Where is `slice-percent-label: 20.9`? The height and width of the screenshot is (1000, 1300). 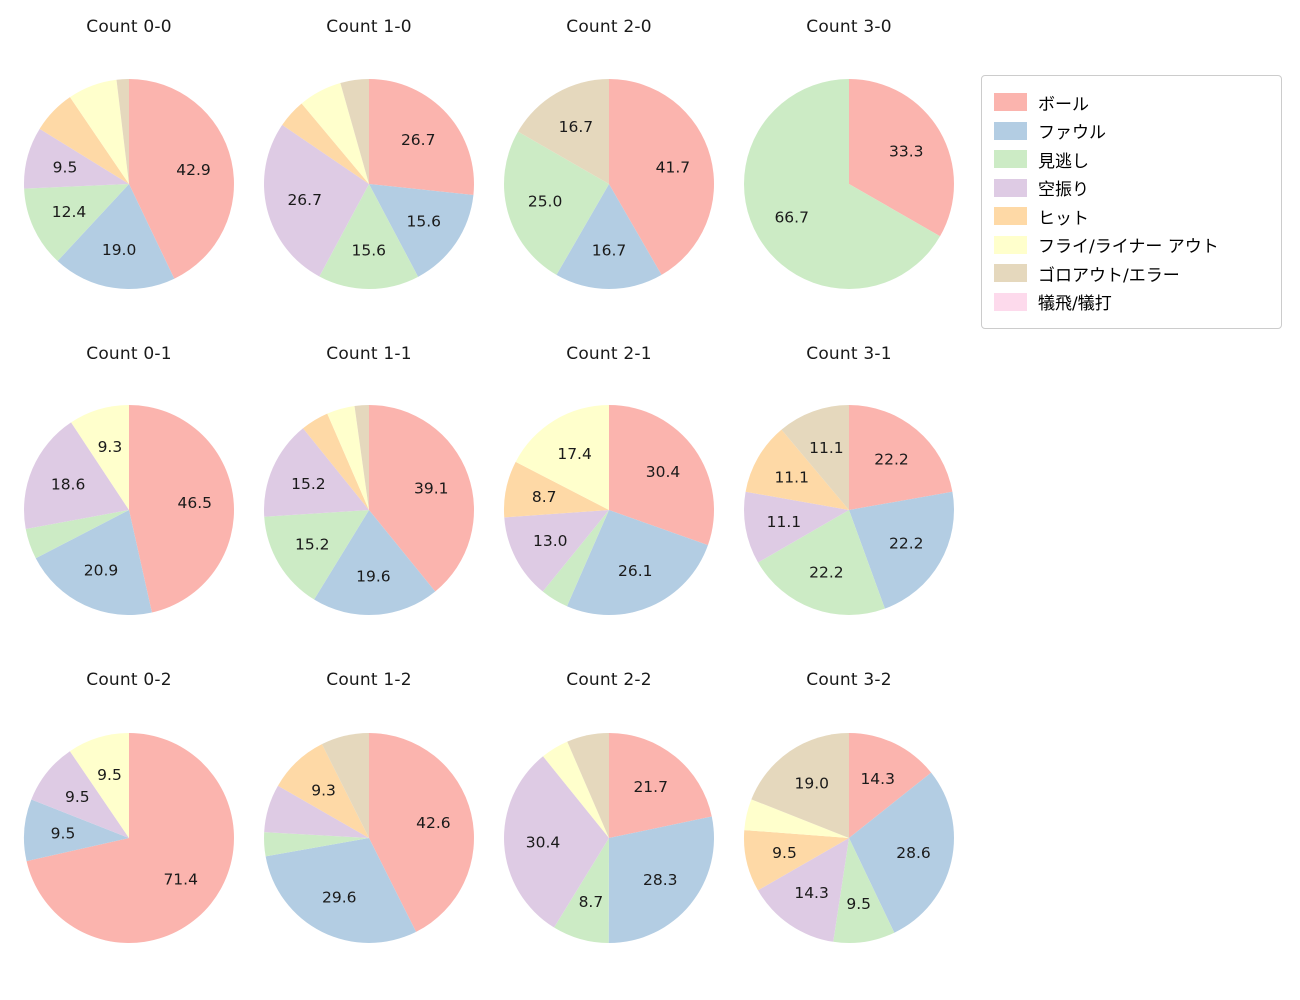 slice-percent-label: 20.9 is located at coordinates (101, 570).